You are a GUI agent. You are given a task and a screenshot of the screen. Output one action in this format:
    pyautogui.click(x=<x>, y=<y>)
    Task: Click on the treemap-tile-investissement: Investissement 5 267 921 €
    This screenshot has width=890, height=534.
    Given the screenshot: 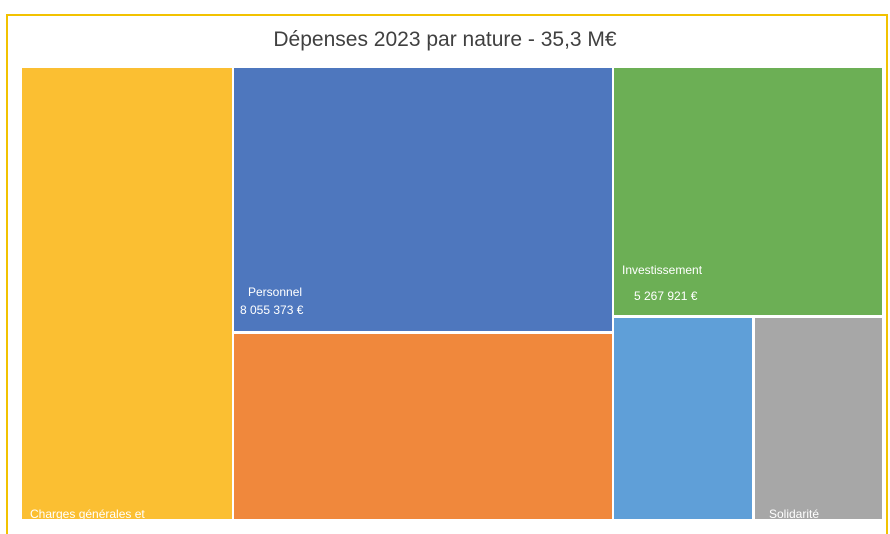 What is the action you would take?
    pyautogui.click(x=748, y=191)
    